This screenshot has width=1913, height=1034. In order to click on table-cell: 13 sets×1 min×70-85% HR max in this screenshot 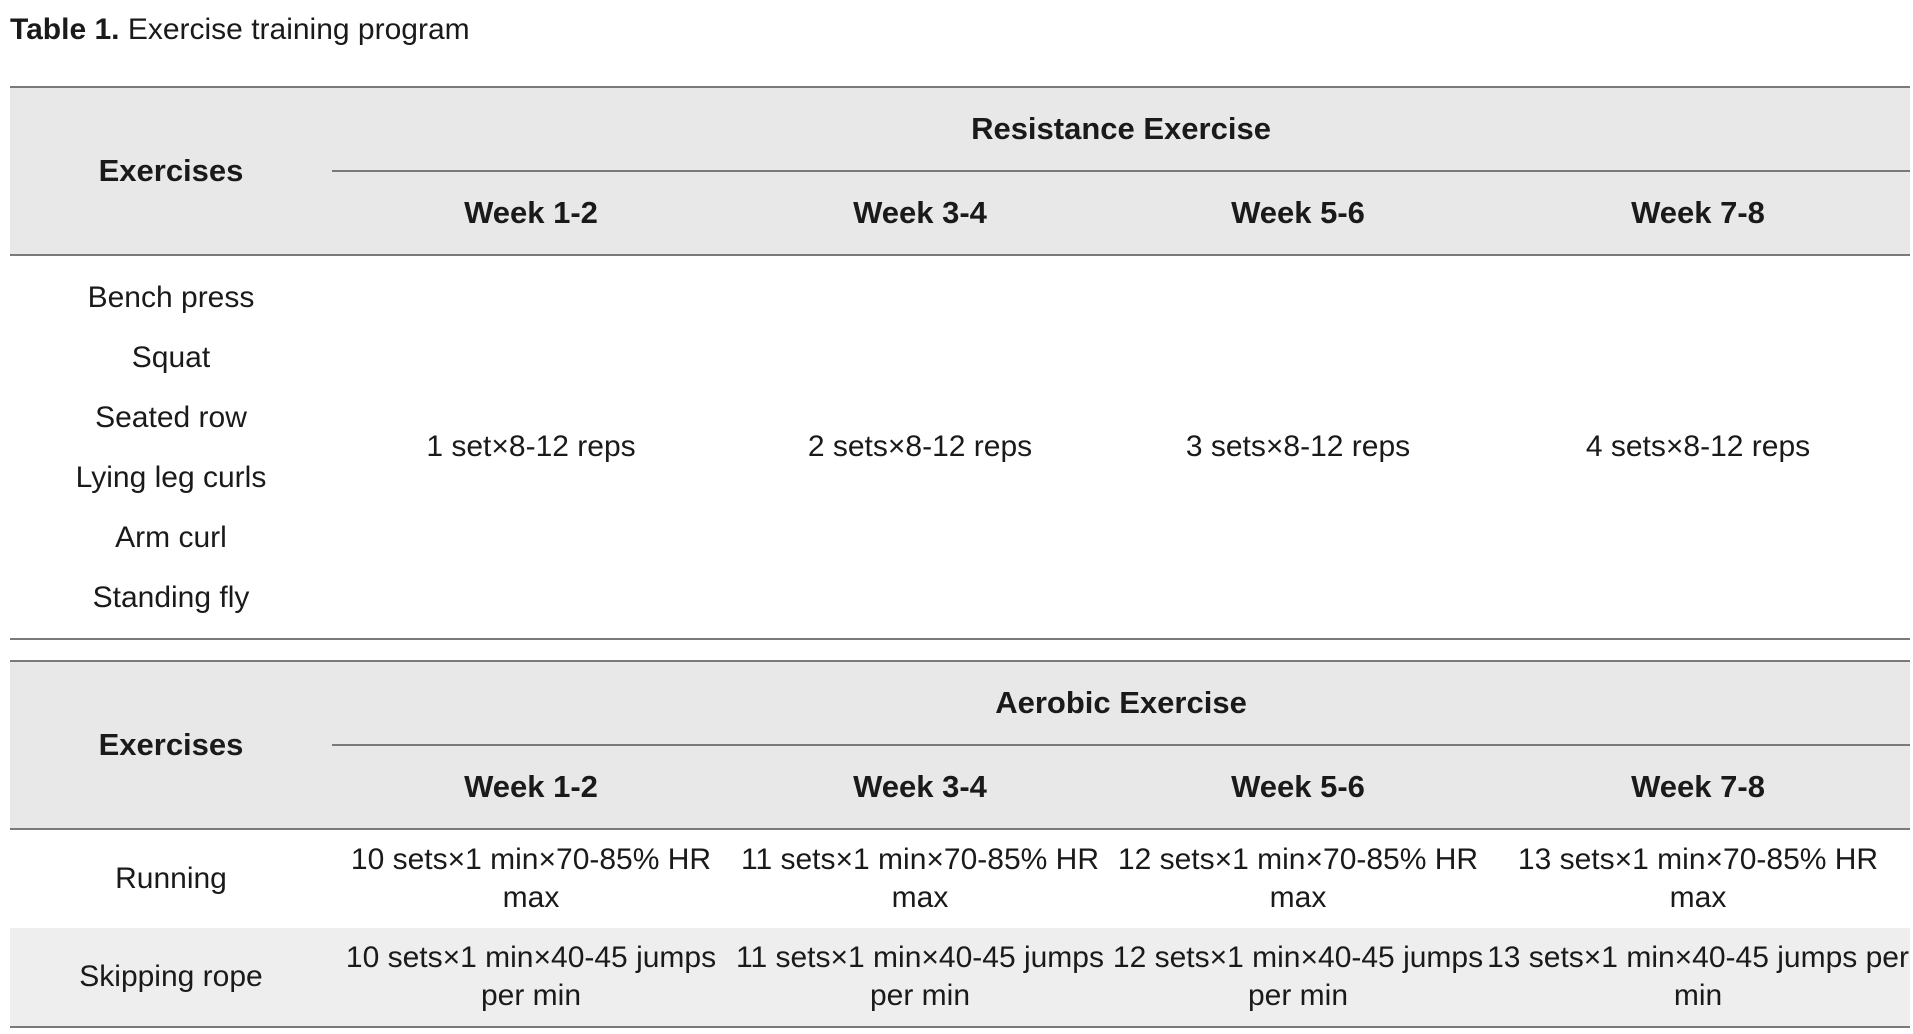, I will do `click(1698, 878)`.